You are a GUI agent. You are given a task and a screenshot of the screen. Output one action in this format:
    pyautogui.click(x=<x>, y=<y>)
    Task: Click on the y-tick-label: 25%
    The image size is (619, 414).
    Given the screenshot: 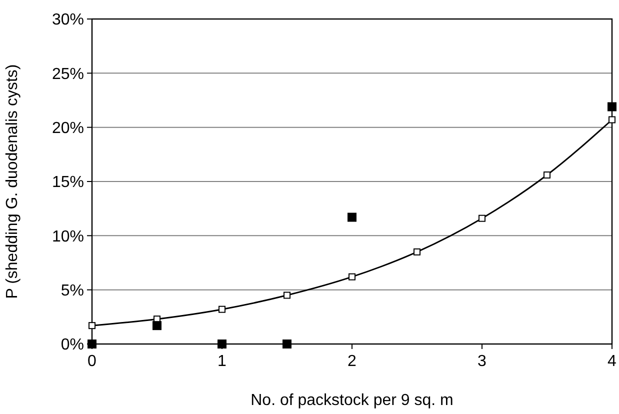 What is the action you would take?
    pyautogui.click(x=68, y=74)
    